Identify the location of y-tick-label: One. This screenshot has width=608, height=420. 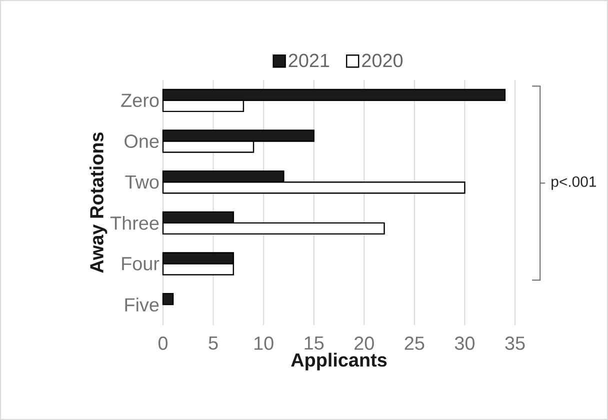
(141, 141).